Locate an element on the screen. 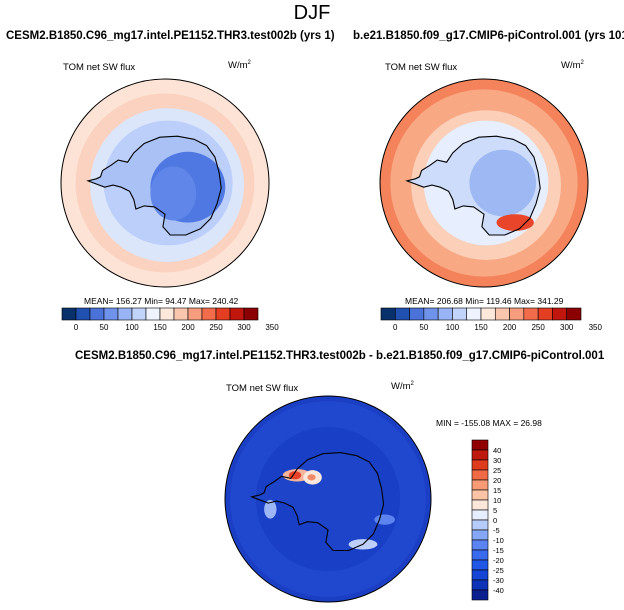 The height and width of the screenshot is (610, 624). colorbar-tick-label: -15 is located at coordinates (498, 550).